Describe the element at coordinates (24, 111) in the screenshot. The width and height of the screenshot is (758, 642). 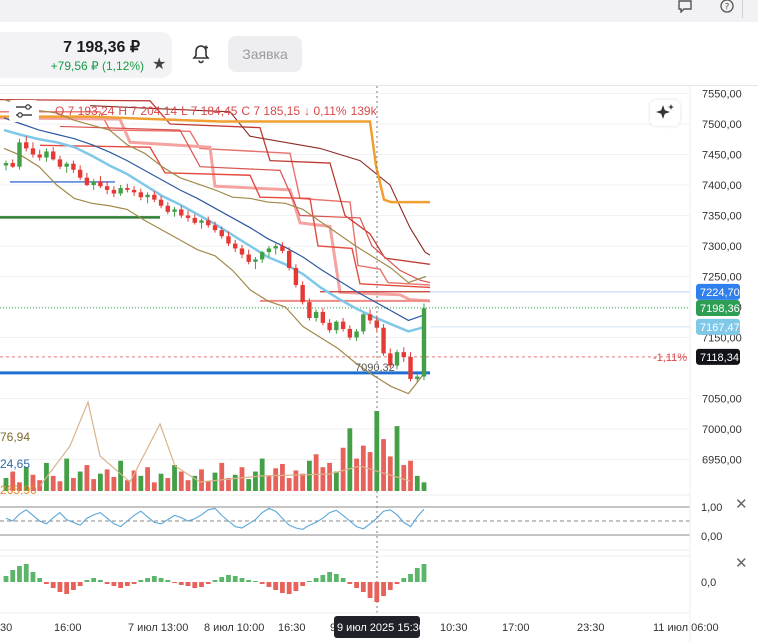
I see `indicator-settings-icon` at that location.